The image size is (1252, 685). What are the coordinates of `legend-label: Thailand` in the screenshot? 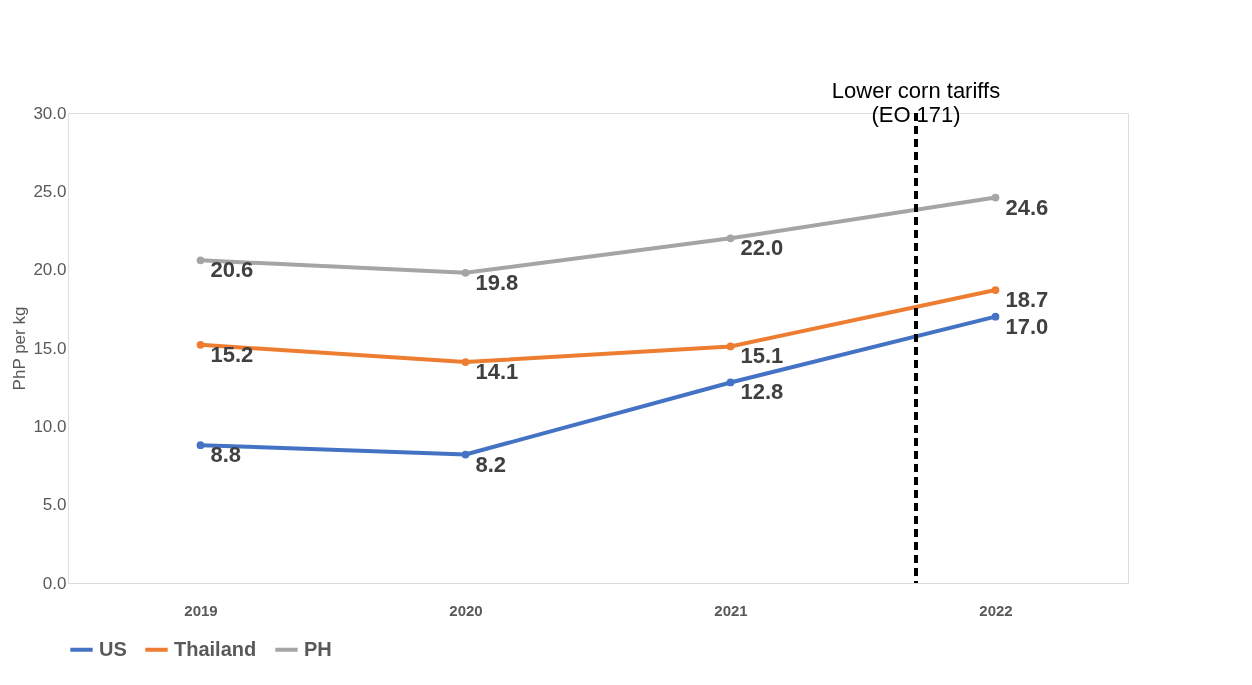 It's located at (215, 648).